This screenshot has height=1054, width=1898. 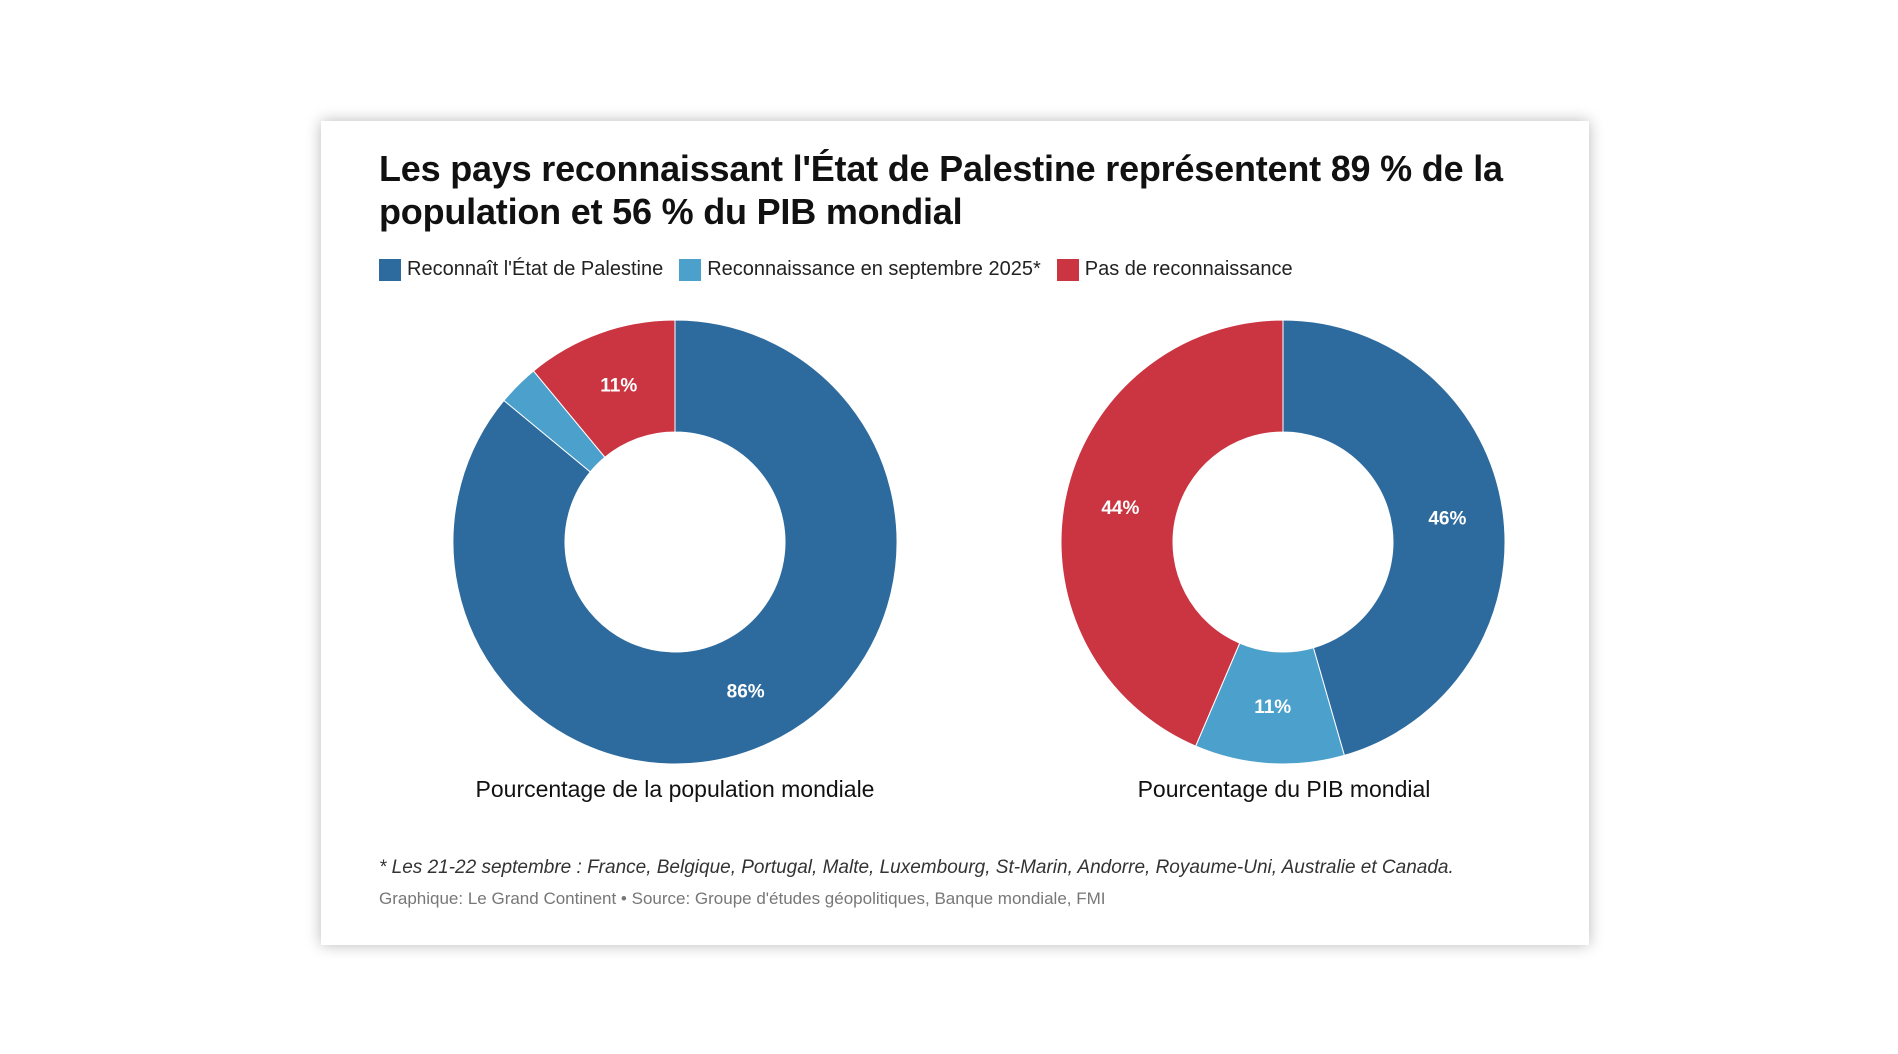 I want to click on legend-label-no-recognition: Pas de reconnaissance, so click(x=1188, y=269).